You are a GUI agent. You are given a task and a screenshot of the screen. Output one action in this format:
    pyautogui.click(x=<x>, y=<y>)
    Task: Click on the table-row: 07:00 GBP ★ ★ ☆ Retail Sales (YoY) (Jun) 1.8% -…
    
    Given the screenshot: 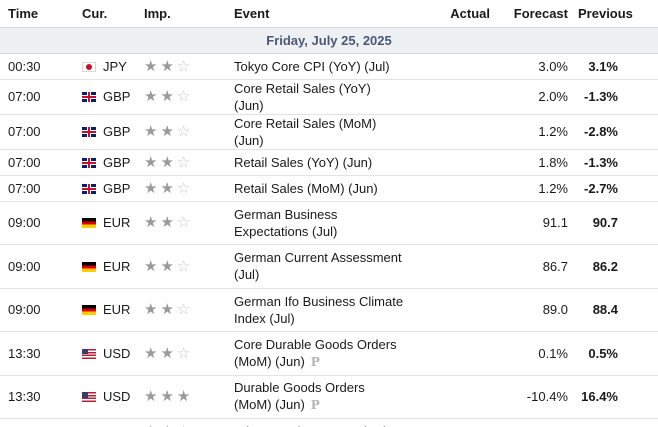 What is the action you would take?
    pyautogui.click(x=329, y=162)
    